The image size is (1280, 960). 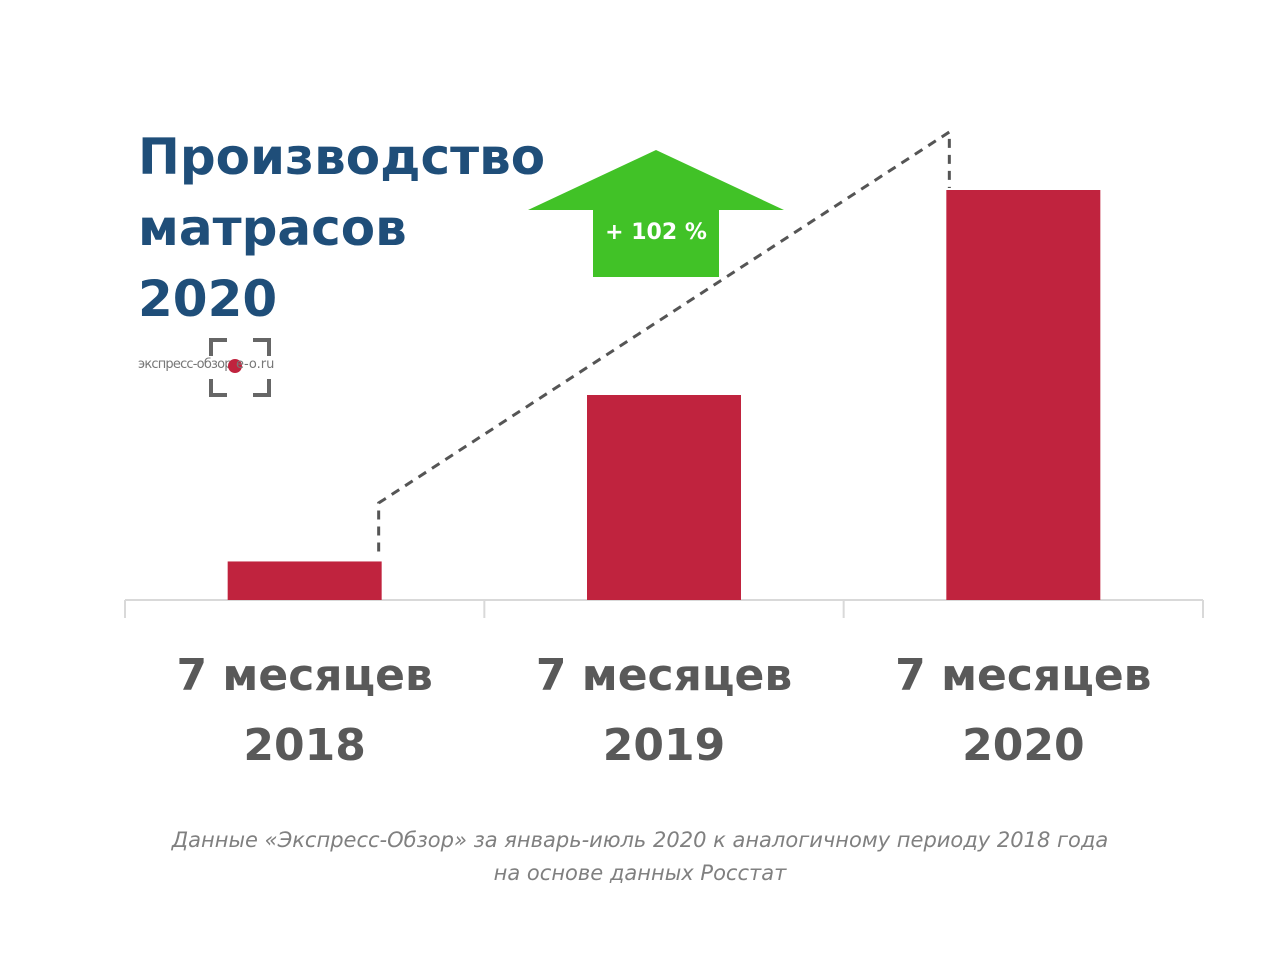 I want to click on category-label: 2018, so click(x=304, y=745).